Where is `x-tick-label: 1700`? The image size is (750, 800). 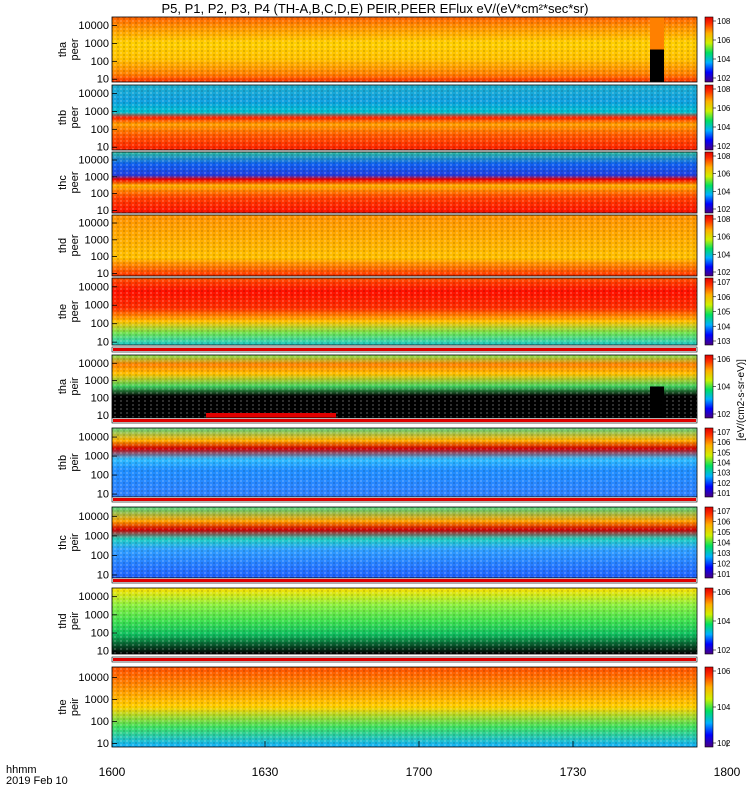
x-tick-label: 1700 is located at coordinates (419, 772).